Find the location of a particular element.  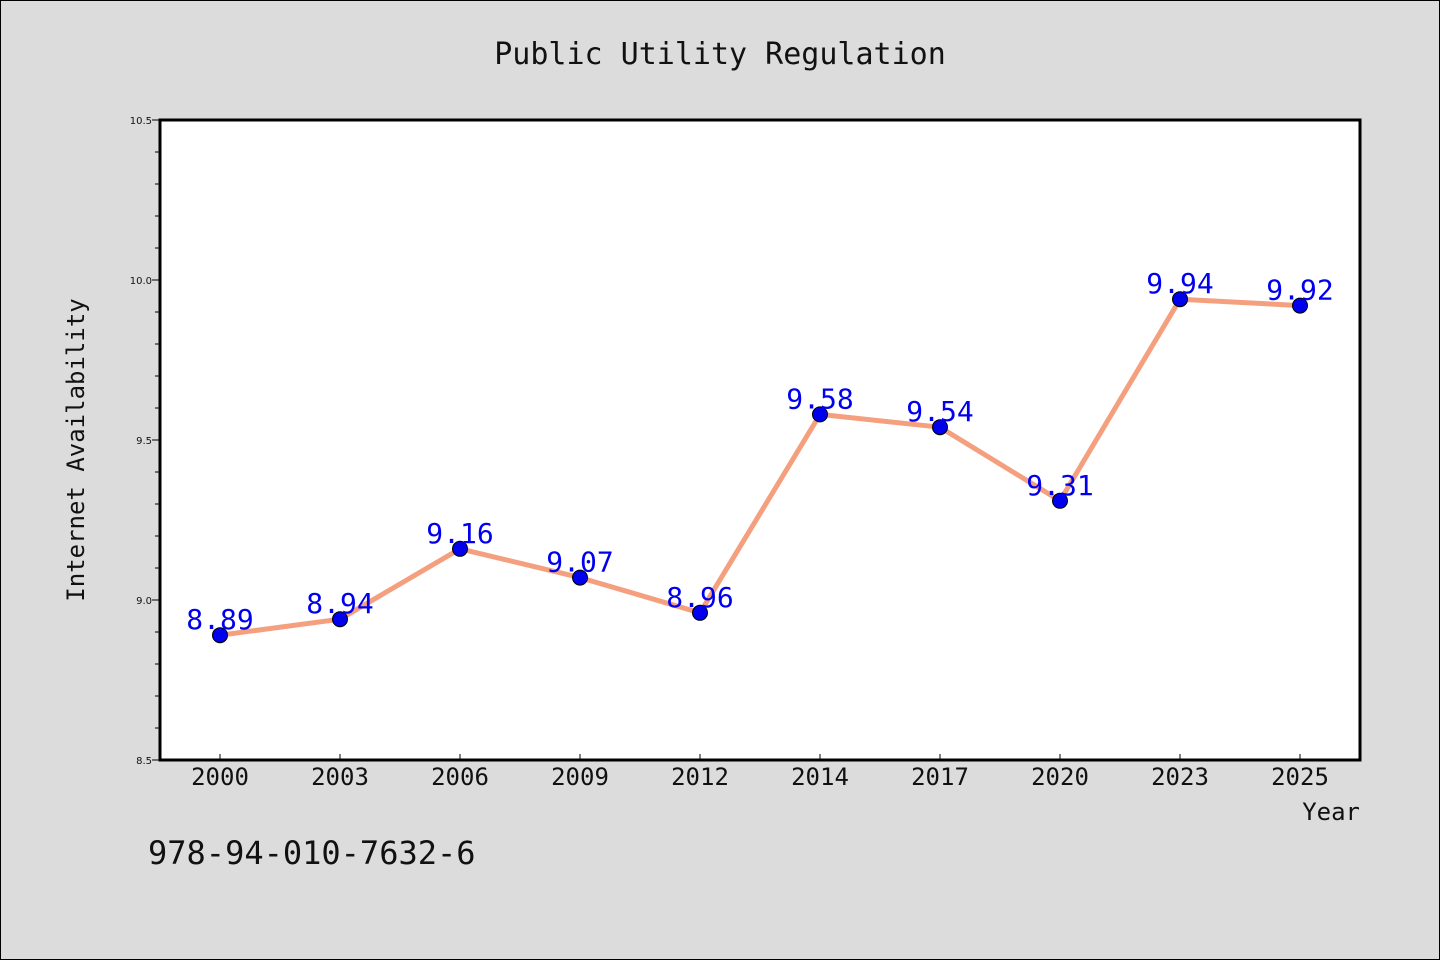

y-tick-label: 8.5 is located at coordinates (144, 761).